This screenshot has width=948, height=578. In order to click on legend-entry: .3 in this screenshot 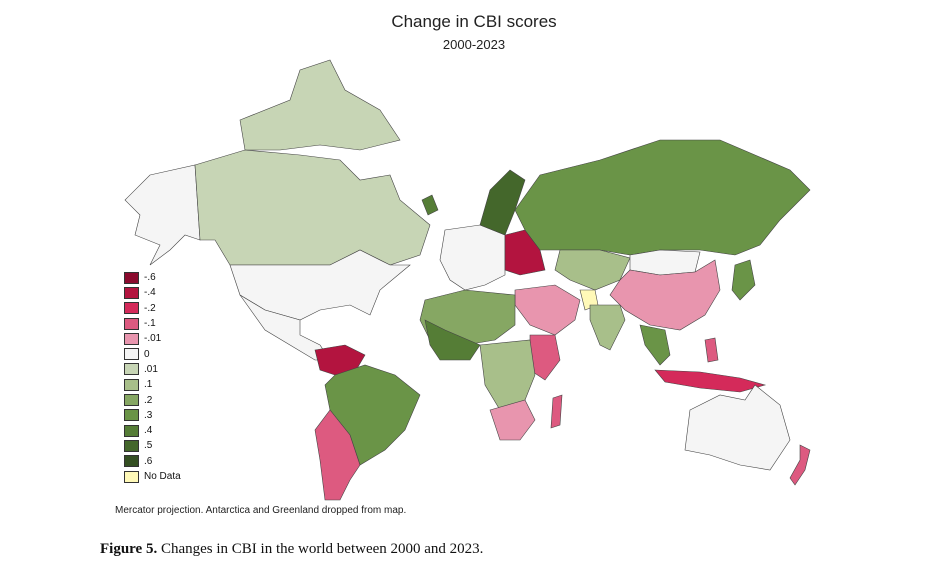, I will do `click(152, 415)`.